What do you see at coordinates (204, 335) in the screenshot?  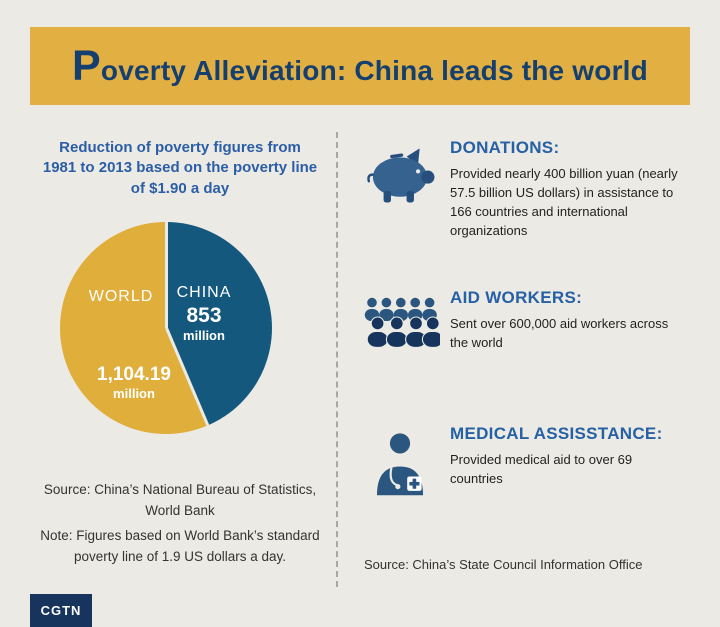 I see `china-unit: million` at bounding box center [204, 335].